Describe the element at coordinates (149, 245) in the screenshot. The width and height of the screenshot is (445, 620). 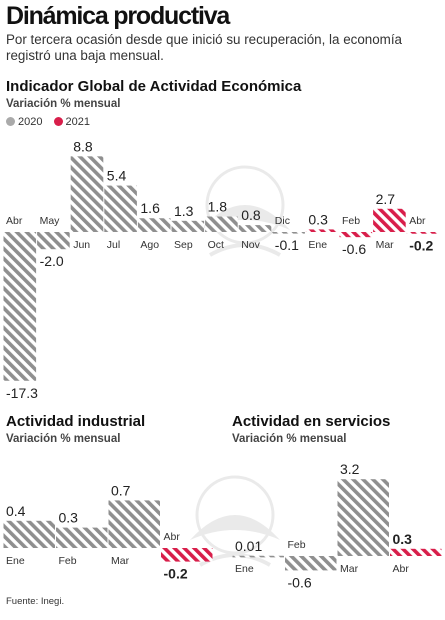
I see `category-label: Ago` at that location.